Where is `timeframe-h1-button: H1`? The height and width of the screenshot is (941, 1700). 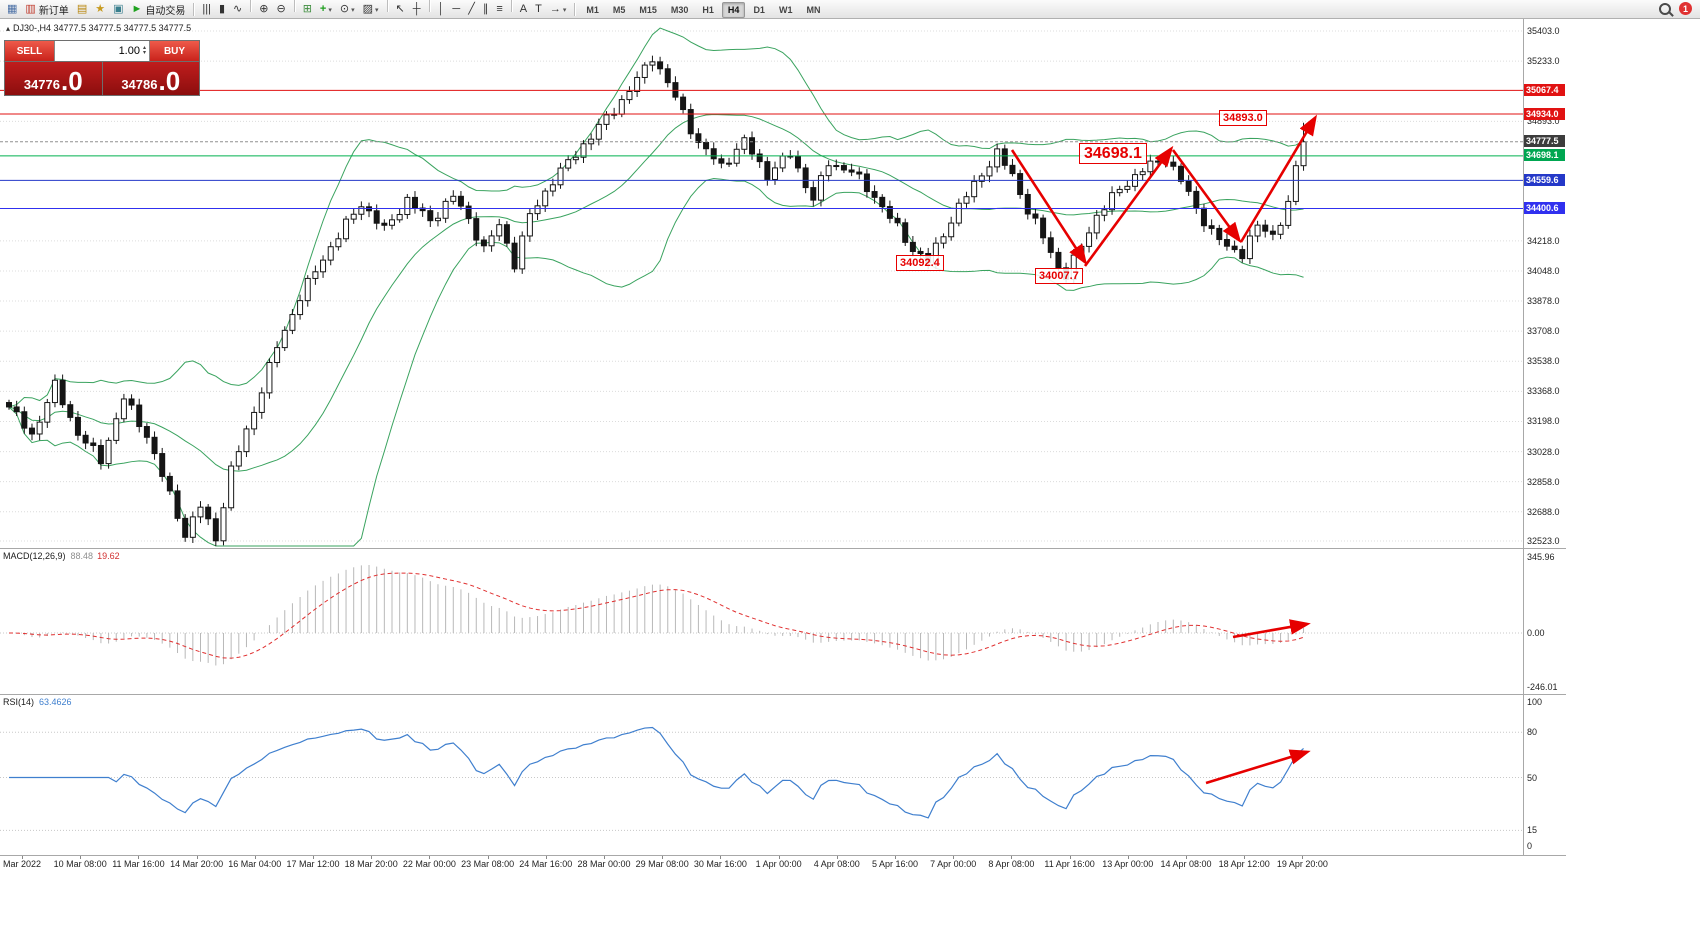
timeframe-h1-button: H1 is located at coordinates (708, 10).